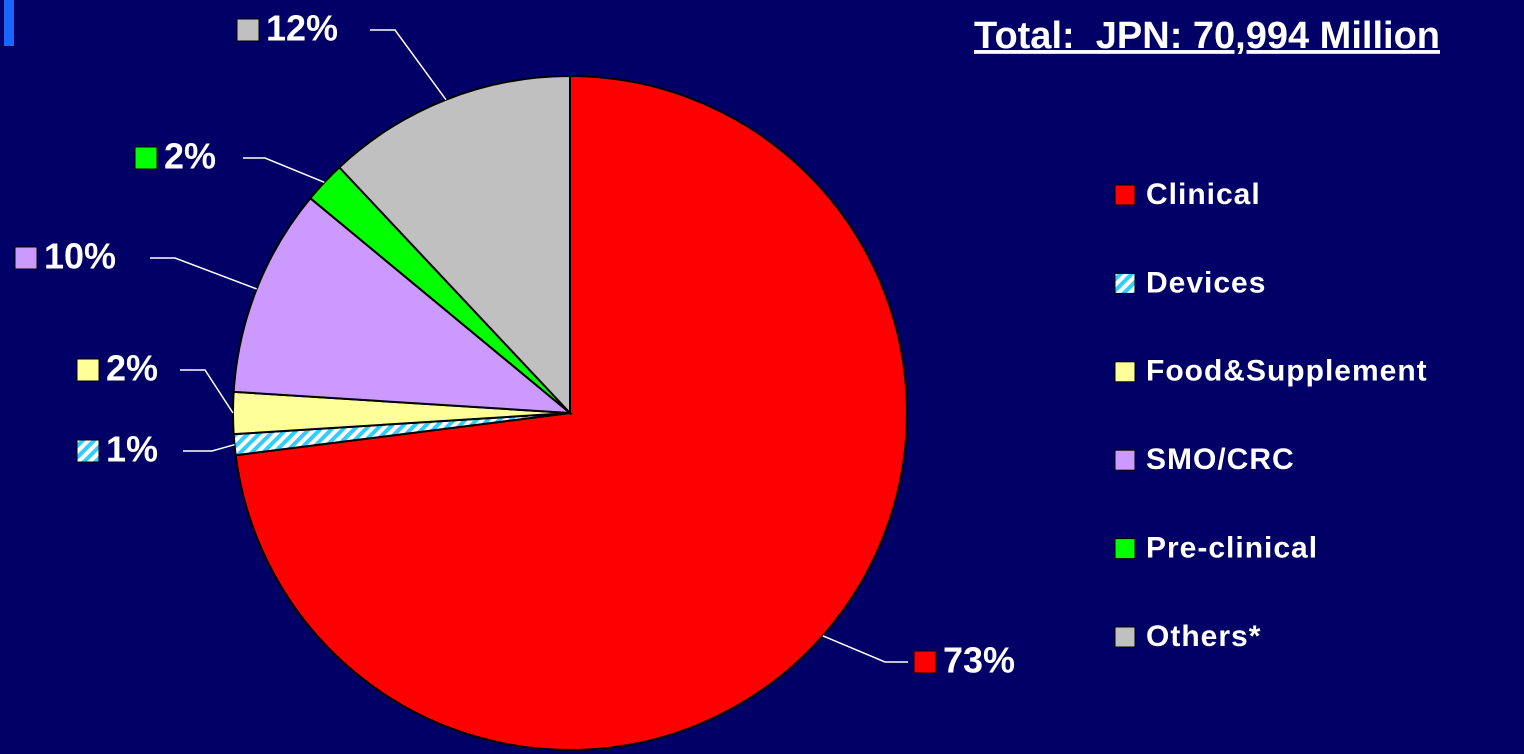 Image resolution: width=1524 pixels, height=754 pixels. I want to click on legend-label: Others*, so click(1203, 636).